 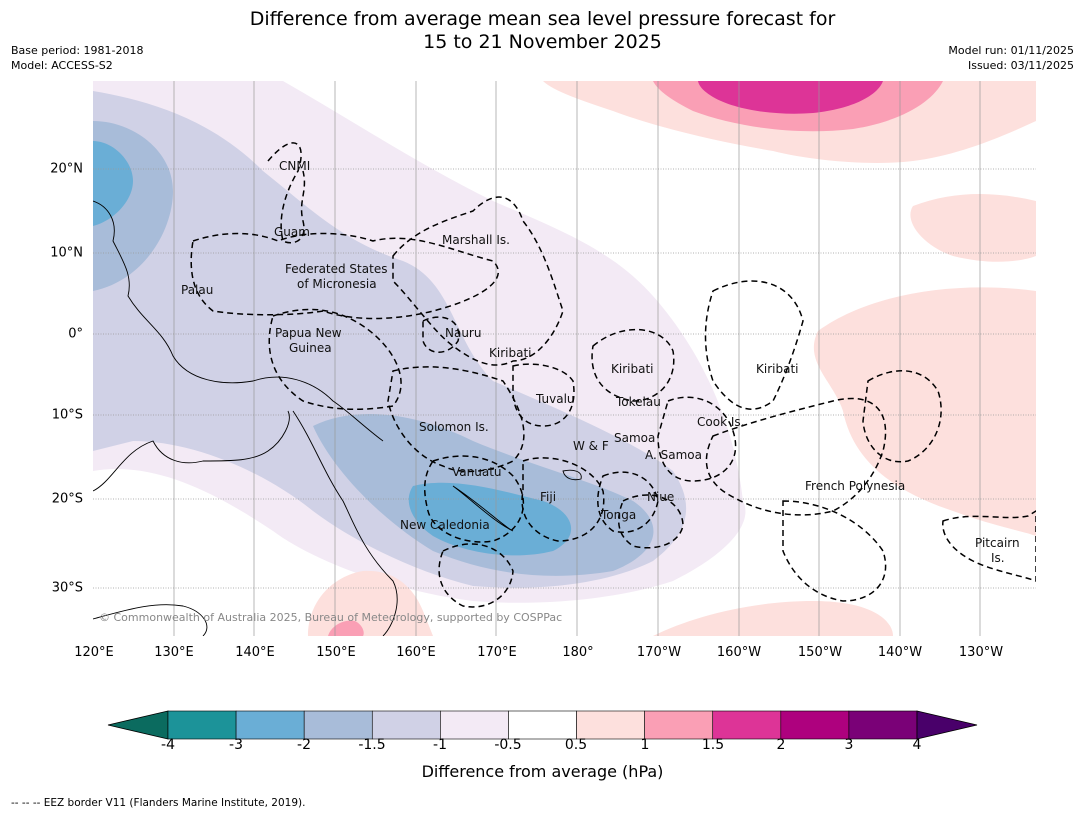 What do you see at coordinates (638, 402) in the screenshot?
I see `label-tokelau: Tokelau` at bounding box center [638, 402].